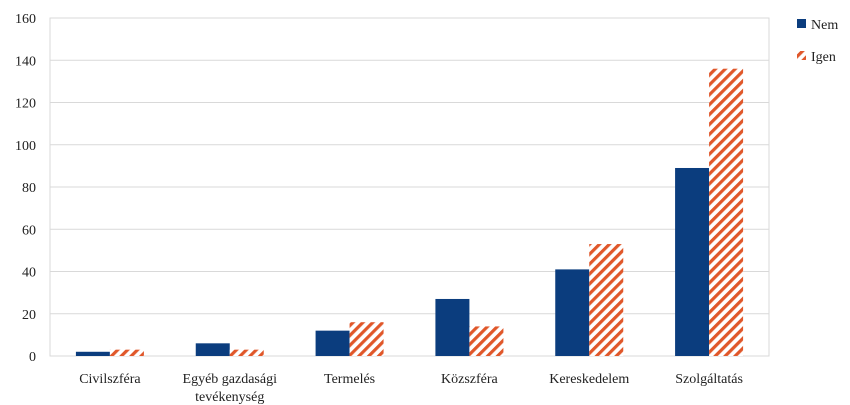 Image resolution: width=850 pixels, height=405 pixels. Describe the element at coordinates (709, 379) in the screenshot. I see `x-tick-label: Szolgáltatás` at that location.